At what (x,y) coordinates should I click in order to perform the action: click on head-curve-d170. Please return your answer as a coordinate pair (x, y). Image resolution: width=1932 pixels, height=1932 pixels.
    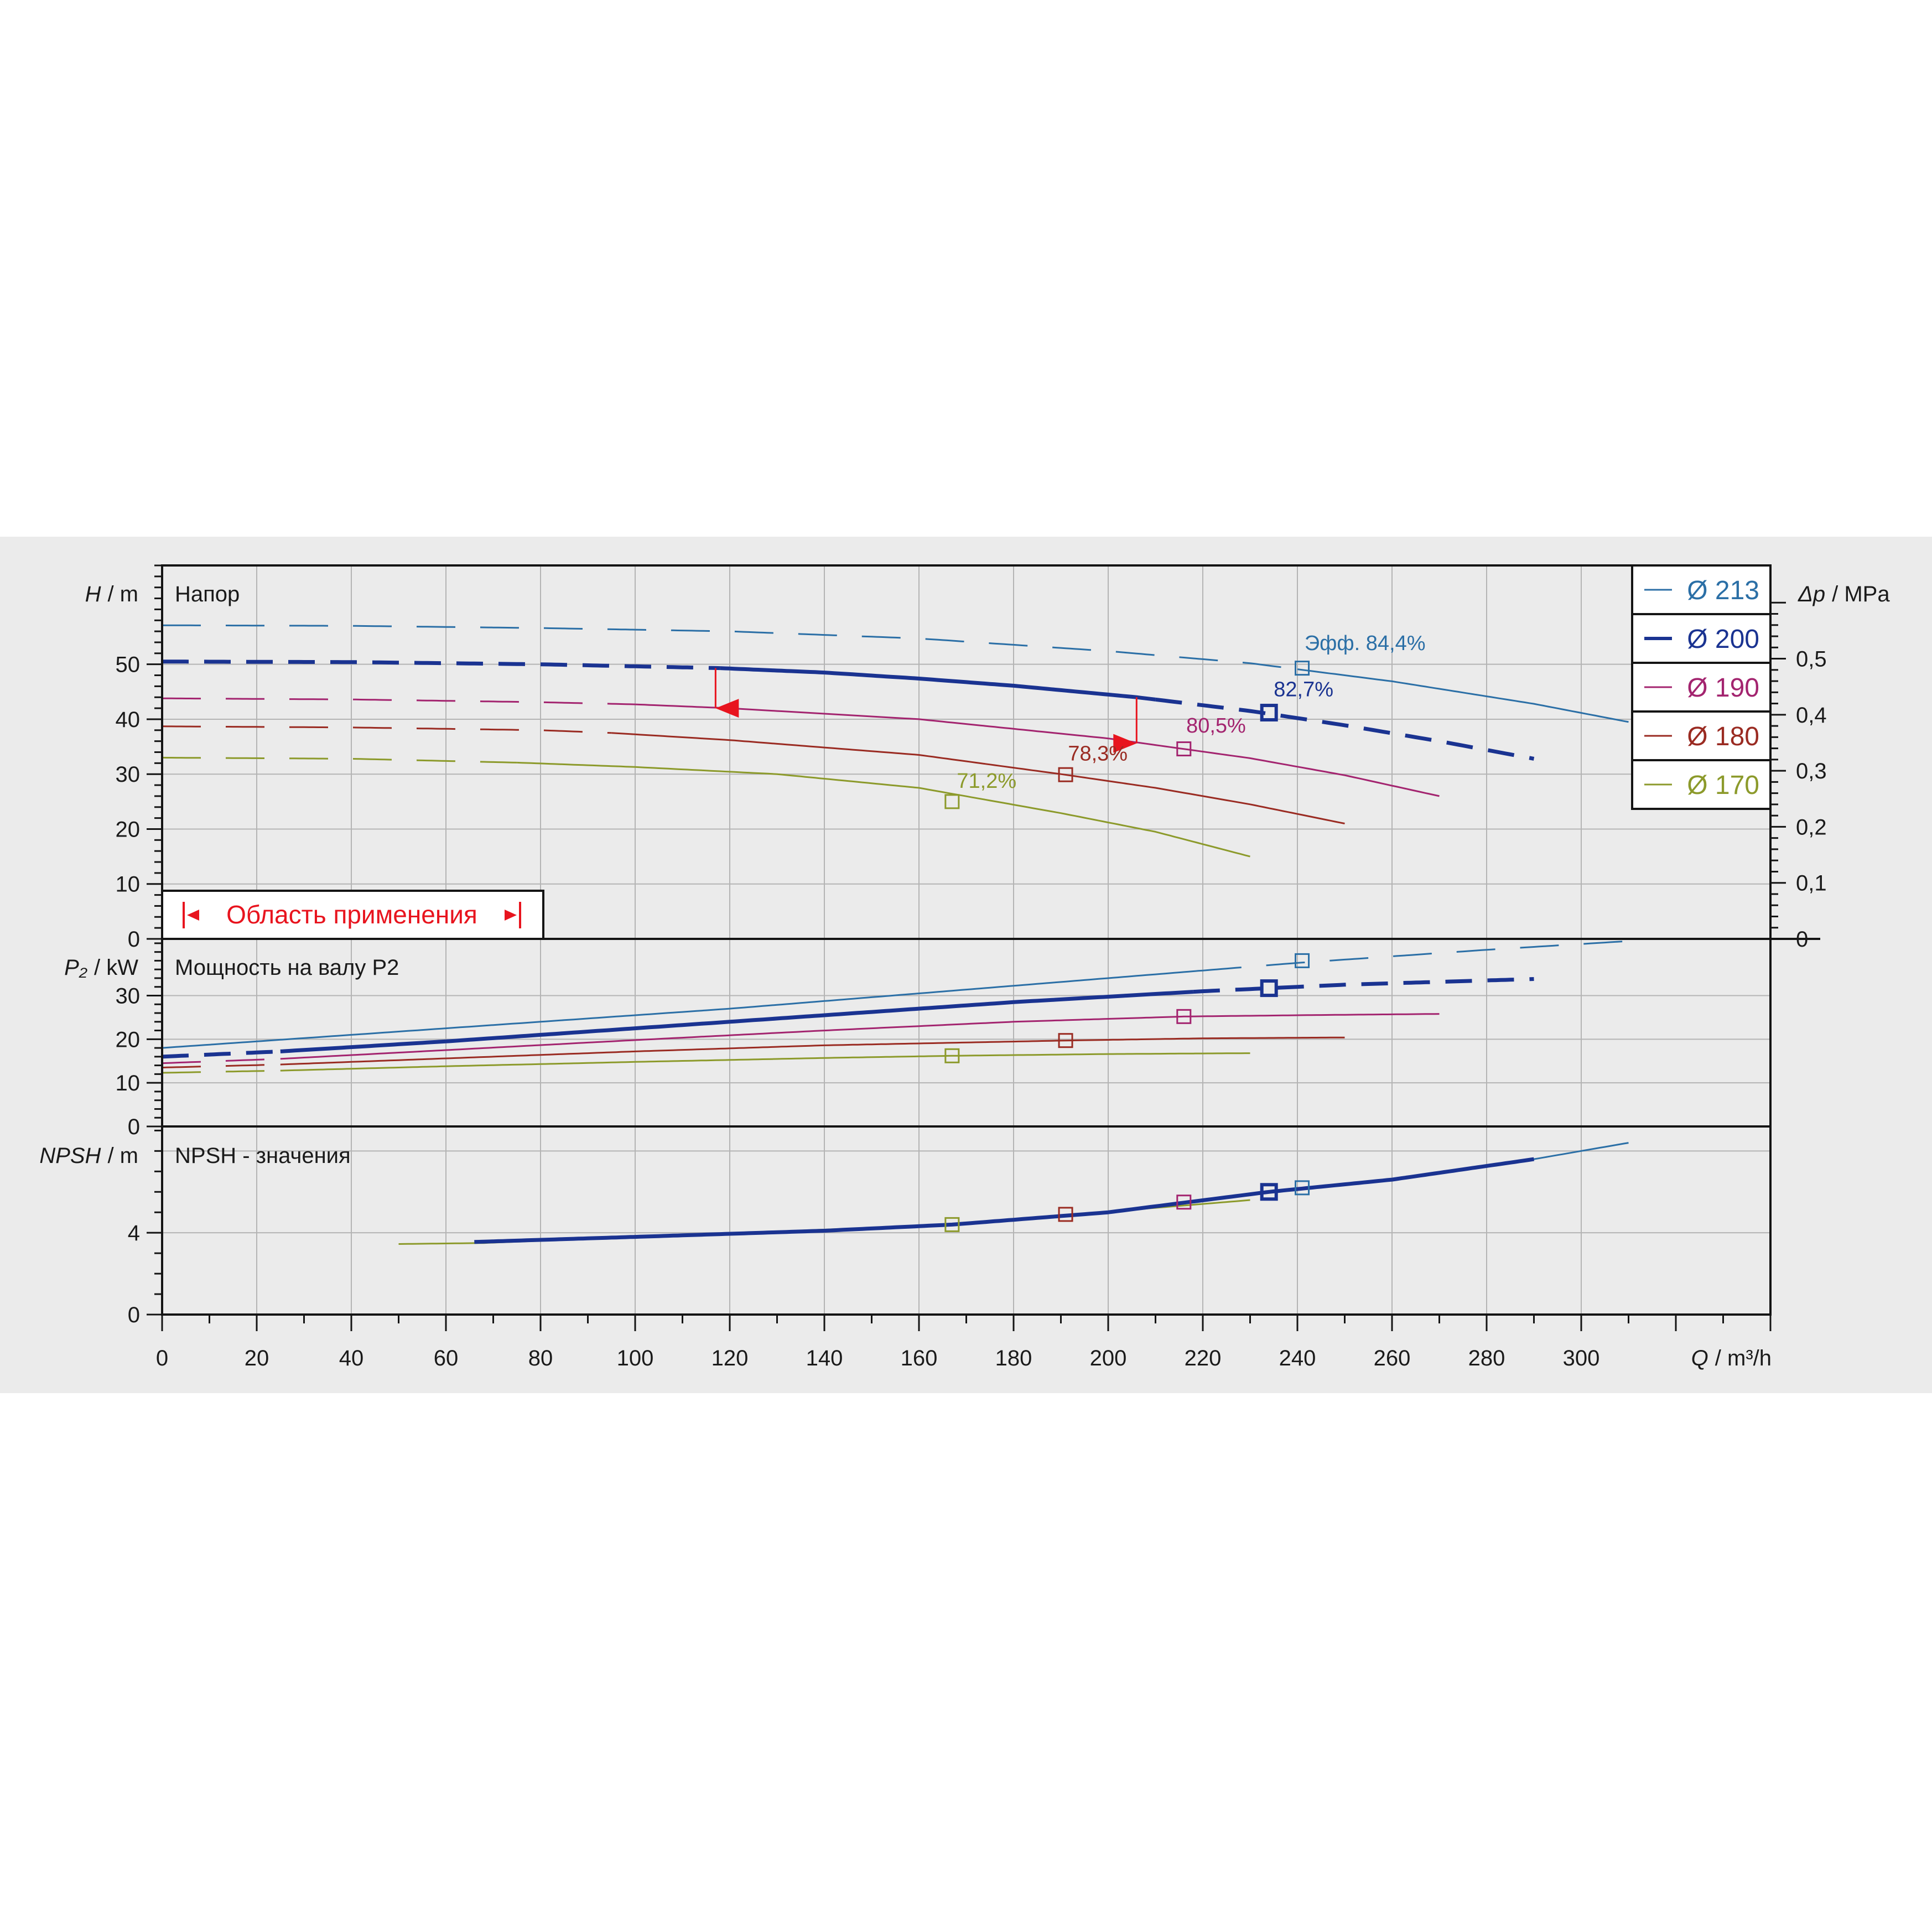
    Looking at the image, I should click on (883, 809).